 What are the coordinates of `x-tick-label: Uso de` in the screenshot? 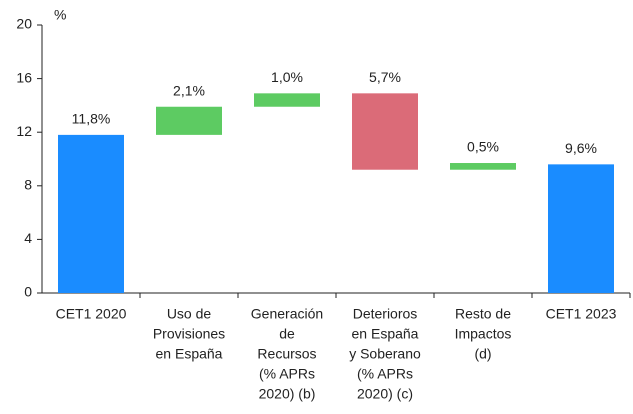 It's located at (189, 314).